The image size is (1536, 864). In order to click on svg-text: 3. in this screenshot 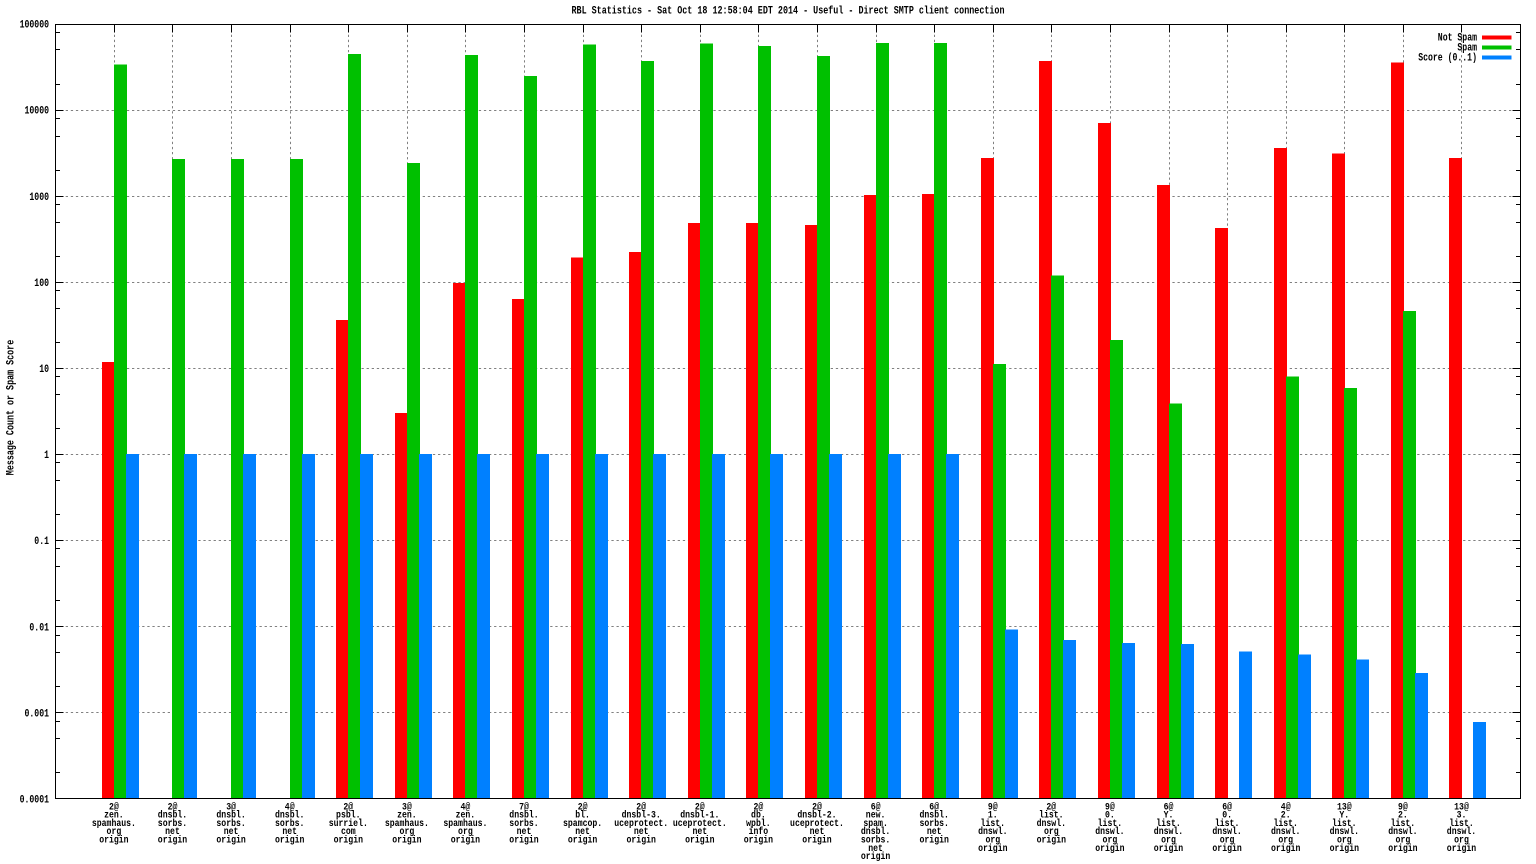, I will do `click(1462, 816)`.